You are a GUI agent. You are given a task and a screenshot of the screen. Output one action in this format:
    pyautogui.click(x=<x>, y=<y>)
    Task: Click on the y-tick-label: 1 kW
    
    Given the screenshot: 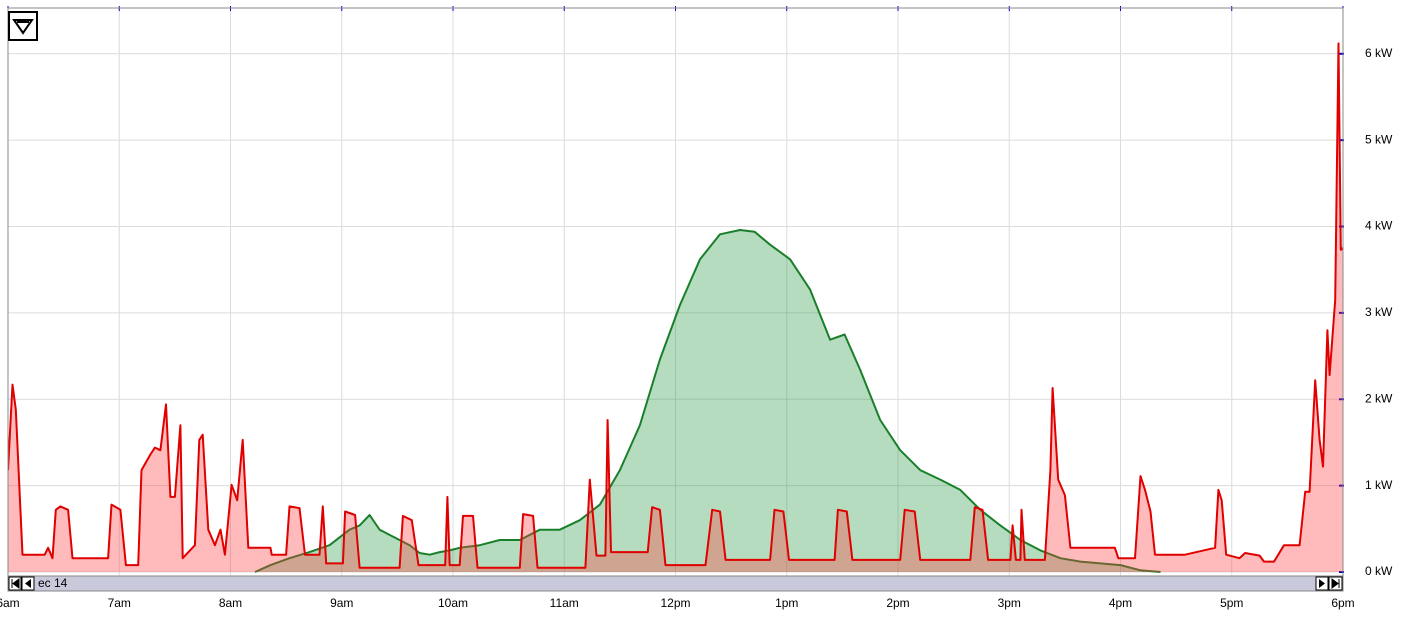 What is the action you would take?
    pyautogui.click(x=1379, y=485)
    